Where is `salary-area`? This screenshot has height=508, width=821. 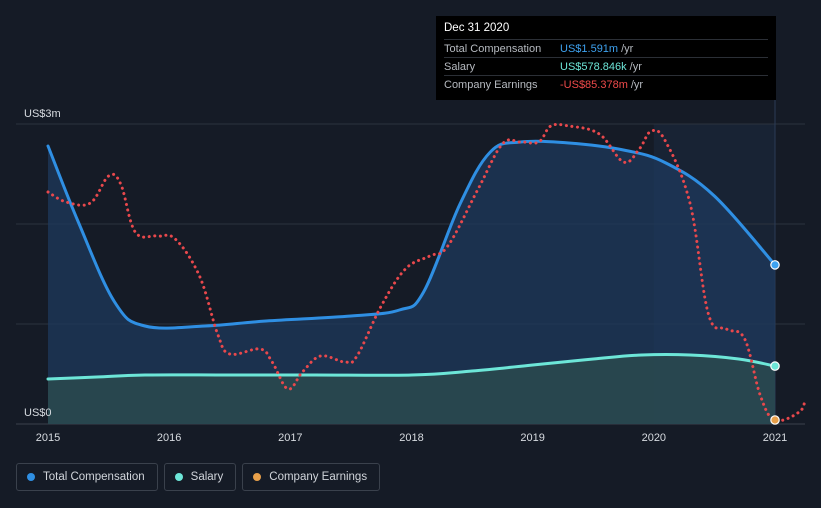
salary-area is located at coordinates (411, 389).